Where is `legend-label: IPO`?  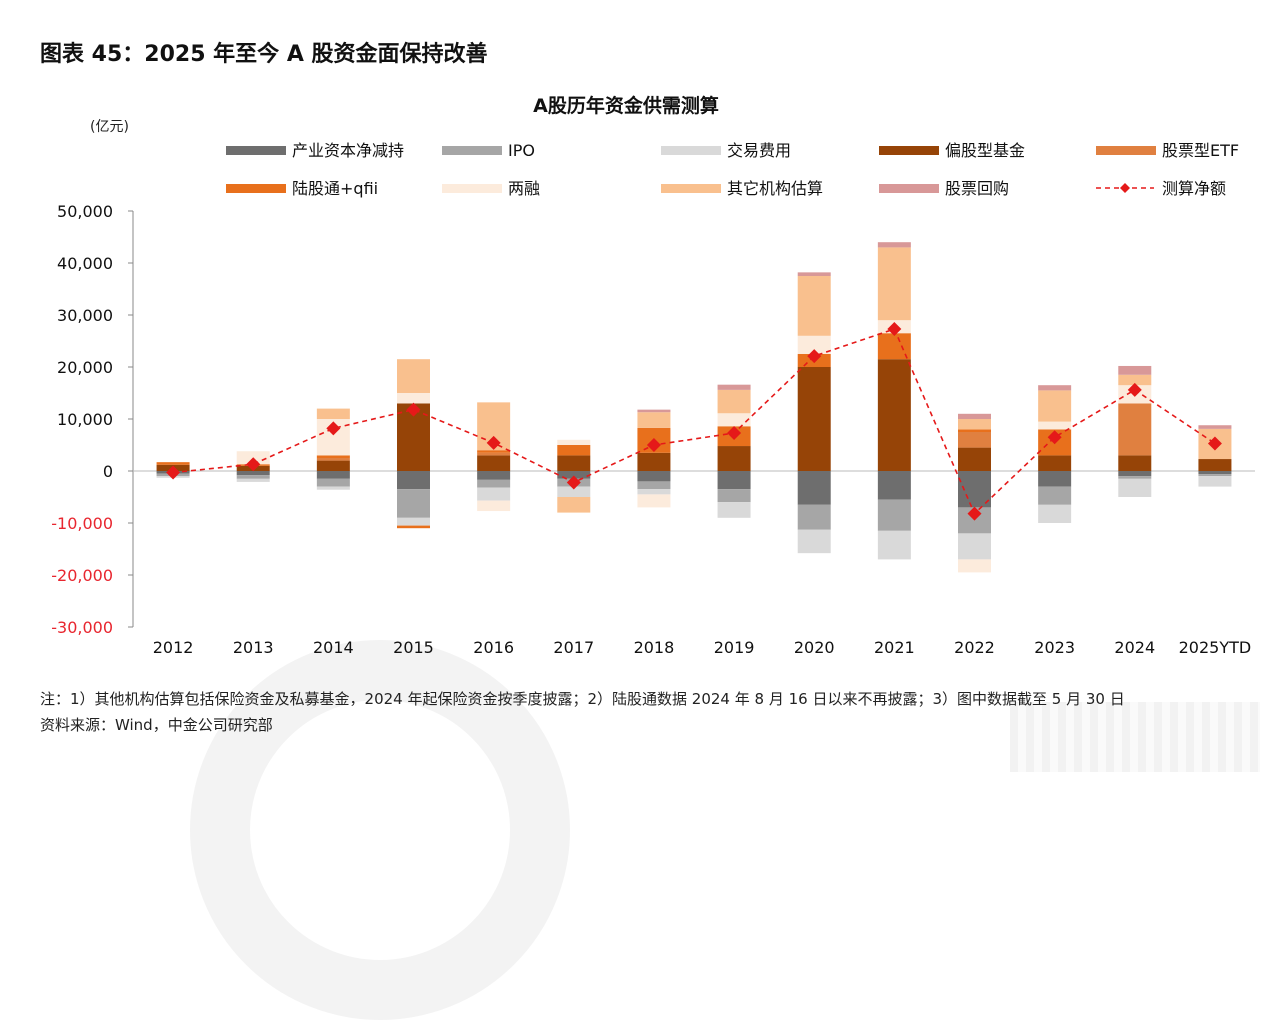 legend-label: IPO is located at coordinates (521, 150).